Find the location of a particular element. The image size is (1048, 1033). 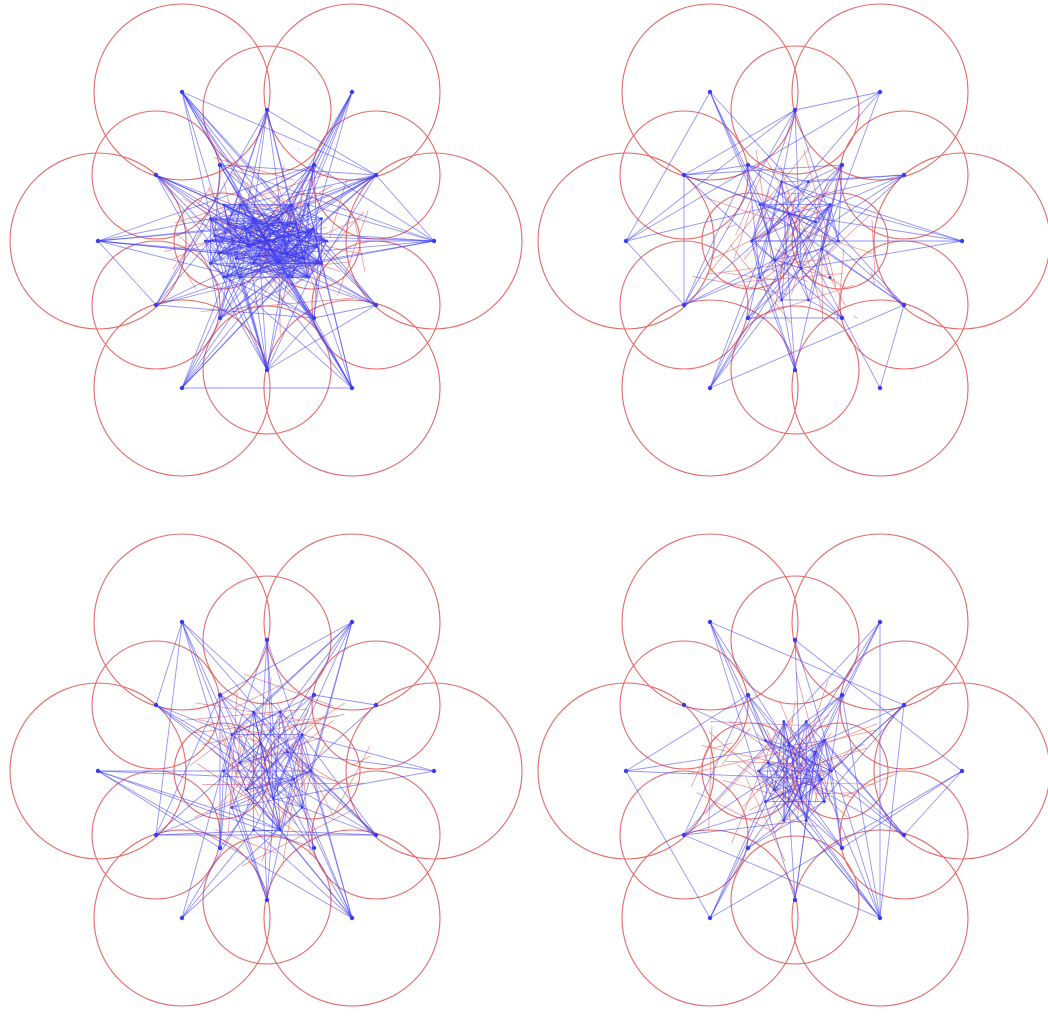

edge-group is located at coordinates (794, 770).